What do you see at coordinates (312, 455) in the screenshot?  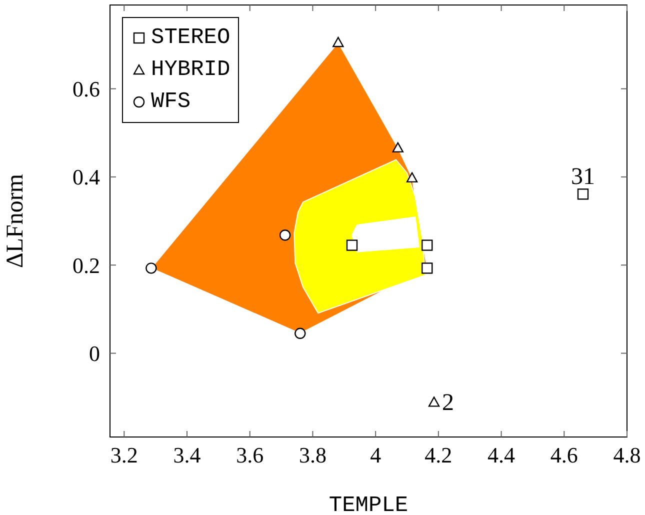 I see `x-tick-label: 3.8` at bounding box center [312, 455].